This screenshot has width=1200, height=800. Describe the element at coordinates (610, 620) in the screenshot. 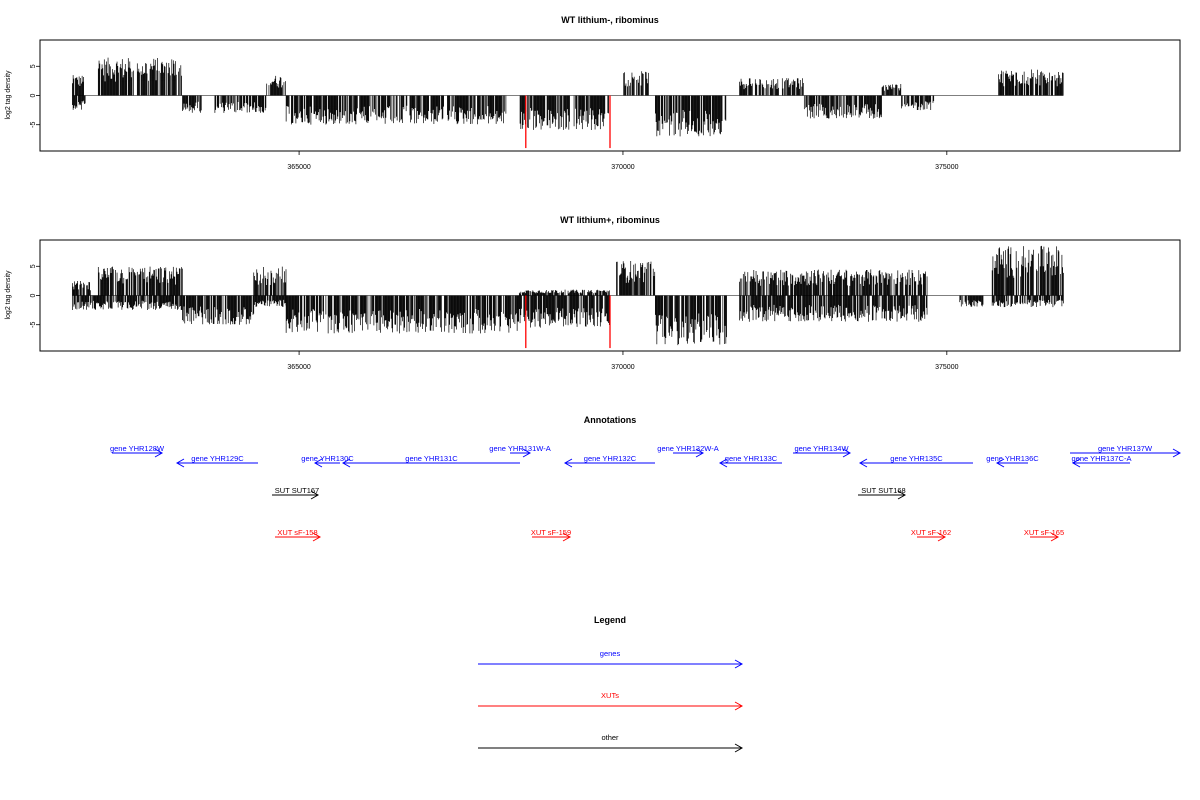

I see `legend-title: Legend` at that location.